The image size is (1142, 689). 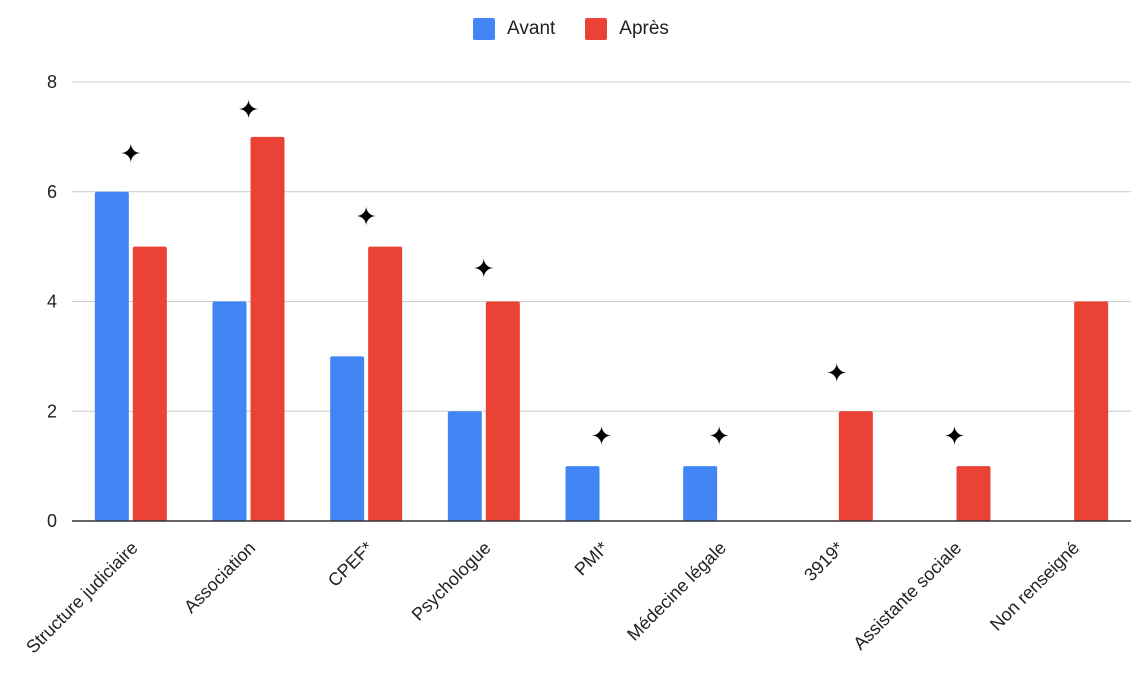 I want to click on x-tick-label: Structure judiciaire, so click(x=82, y=598).